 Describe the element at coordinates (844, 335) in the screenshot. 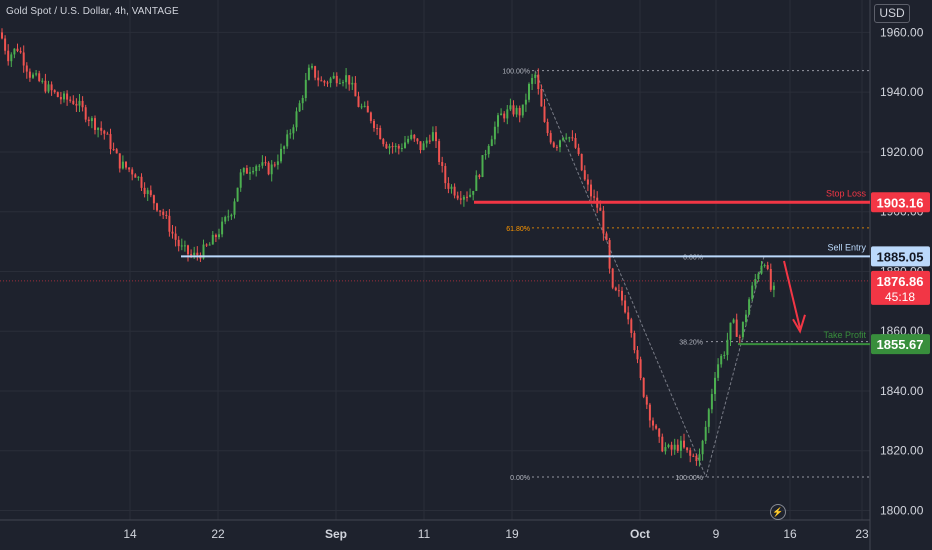

I see `level-label-take-profit: Take Profit` at that location.